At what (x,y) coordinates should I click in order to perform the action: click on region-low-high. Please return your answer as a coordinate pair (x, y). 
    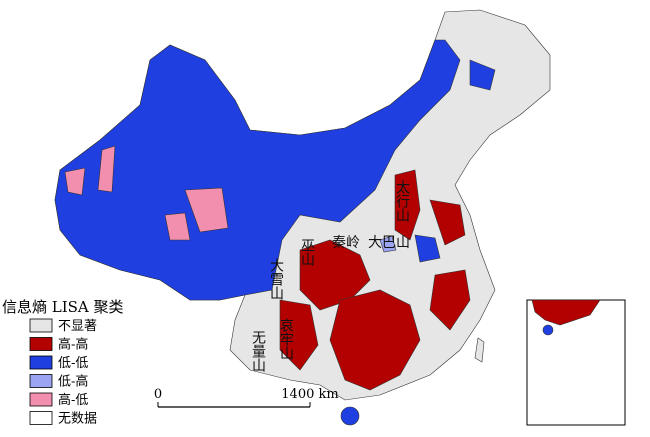
    Looking at the image, I should click on (388, 244).